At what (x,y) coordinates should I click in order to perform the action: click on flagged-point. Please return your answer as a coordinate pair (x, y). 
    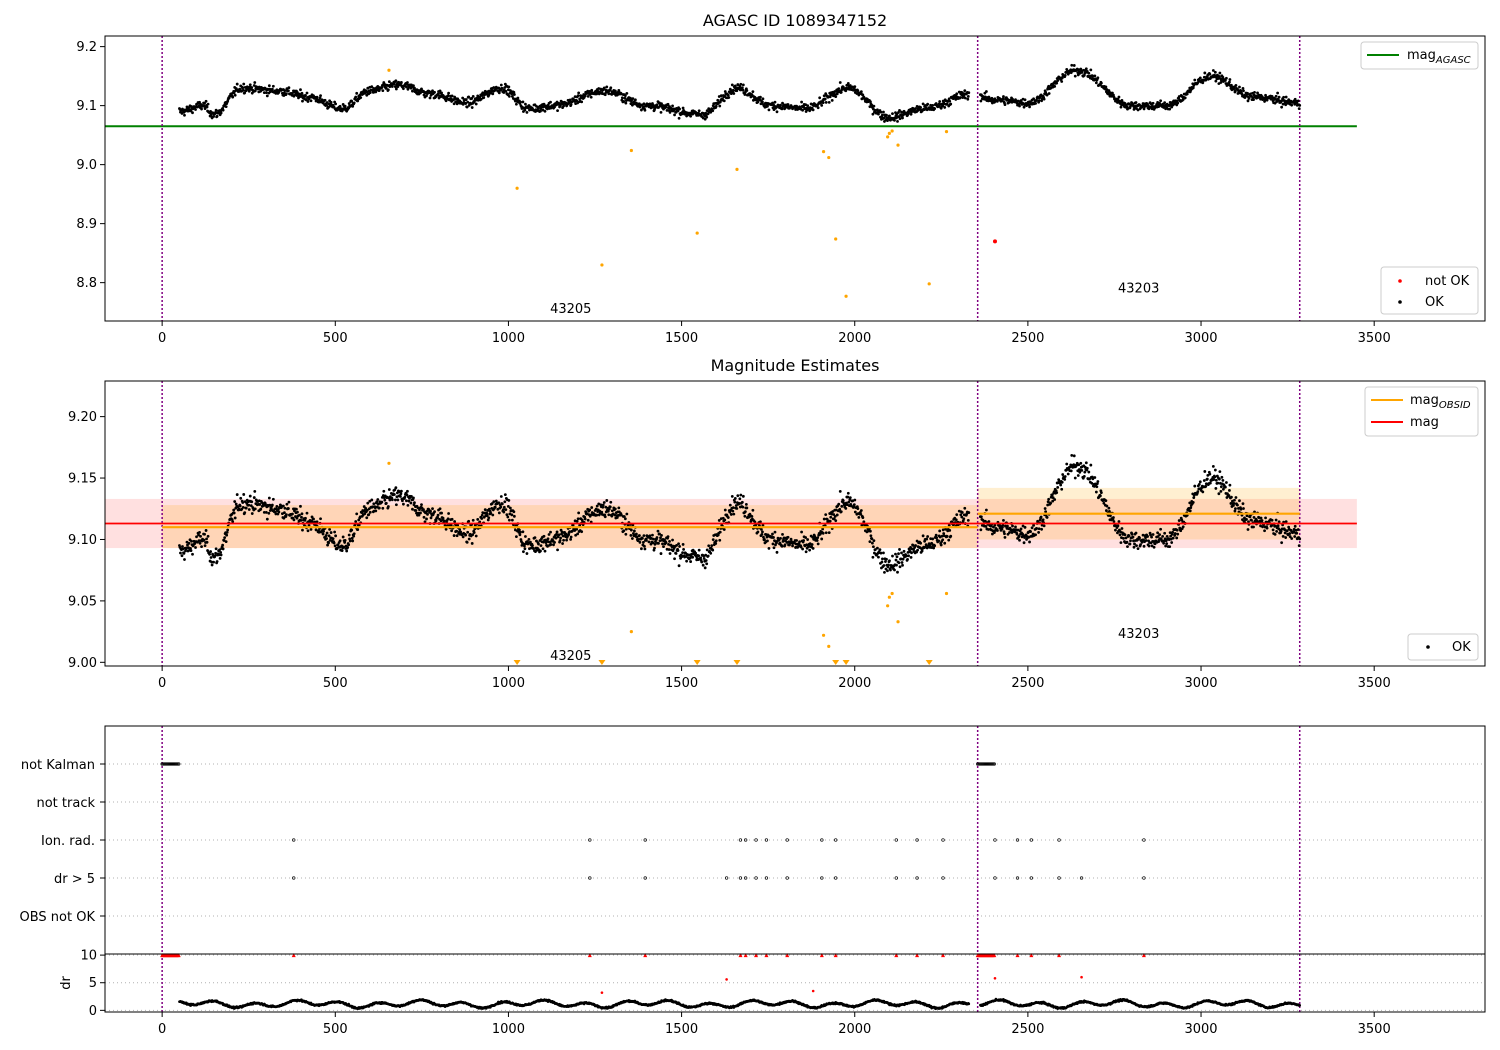
    Looking at the image, I should click on (898, 622).